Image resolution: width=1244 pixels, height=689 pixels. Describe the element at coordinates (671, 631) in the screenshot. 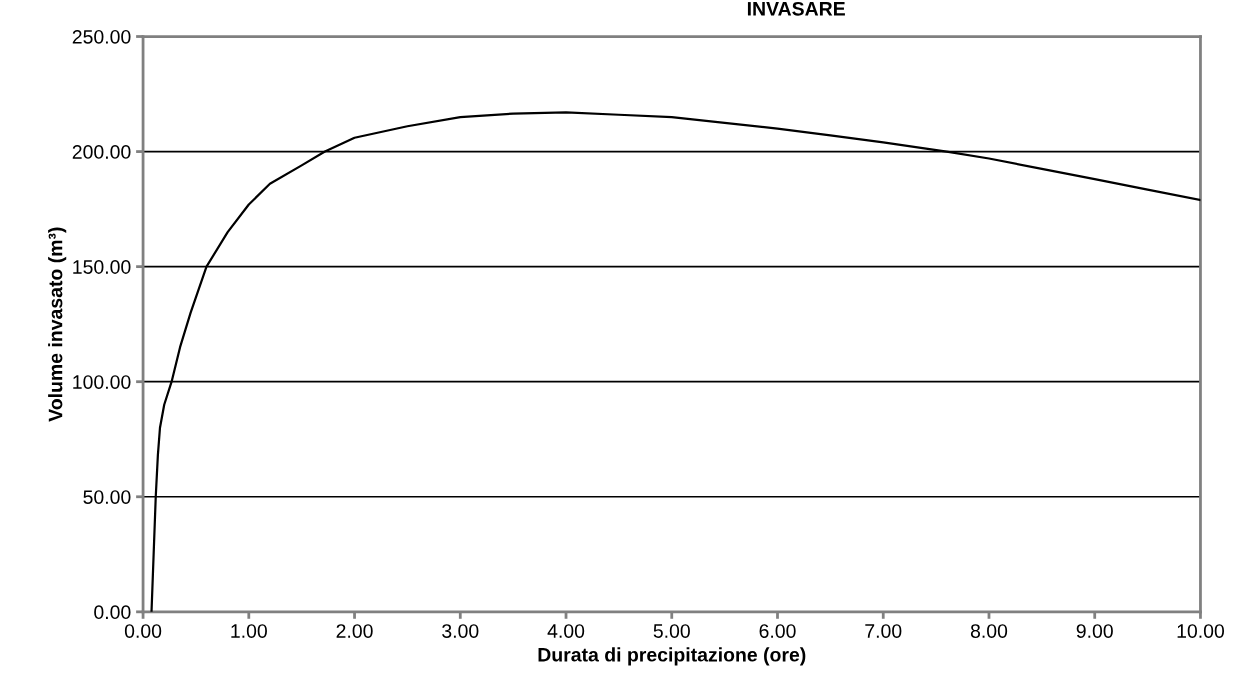

I see `x-tick-label: 5.00` at that location.